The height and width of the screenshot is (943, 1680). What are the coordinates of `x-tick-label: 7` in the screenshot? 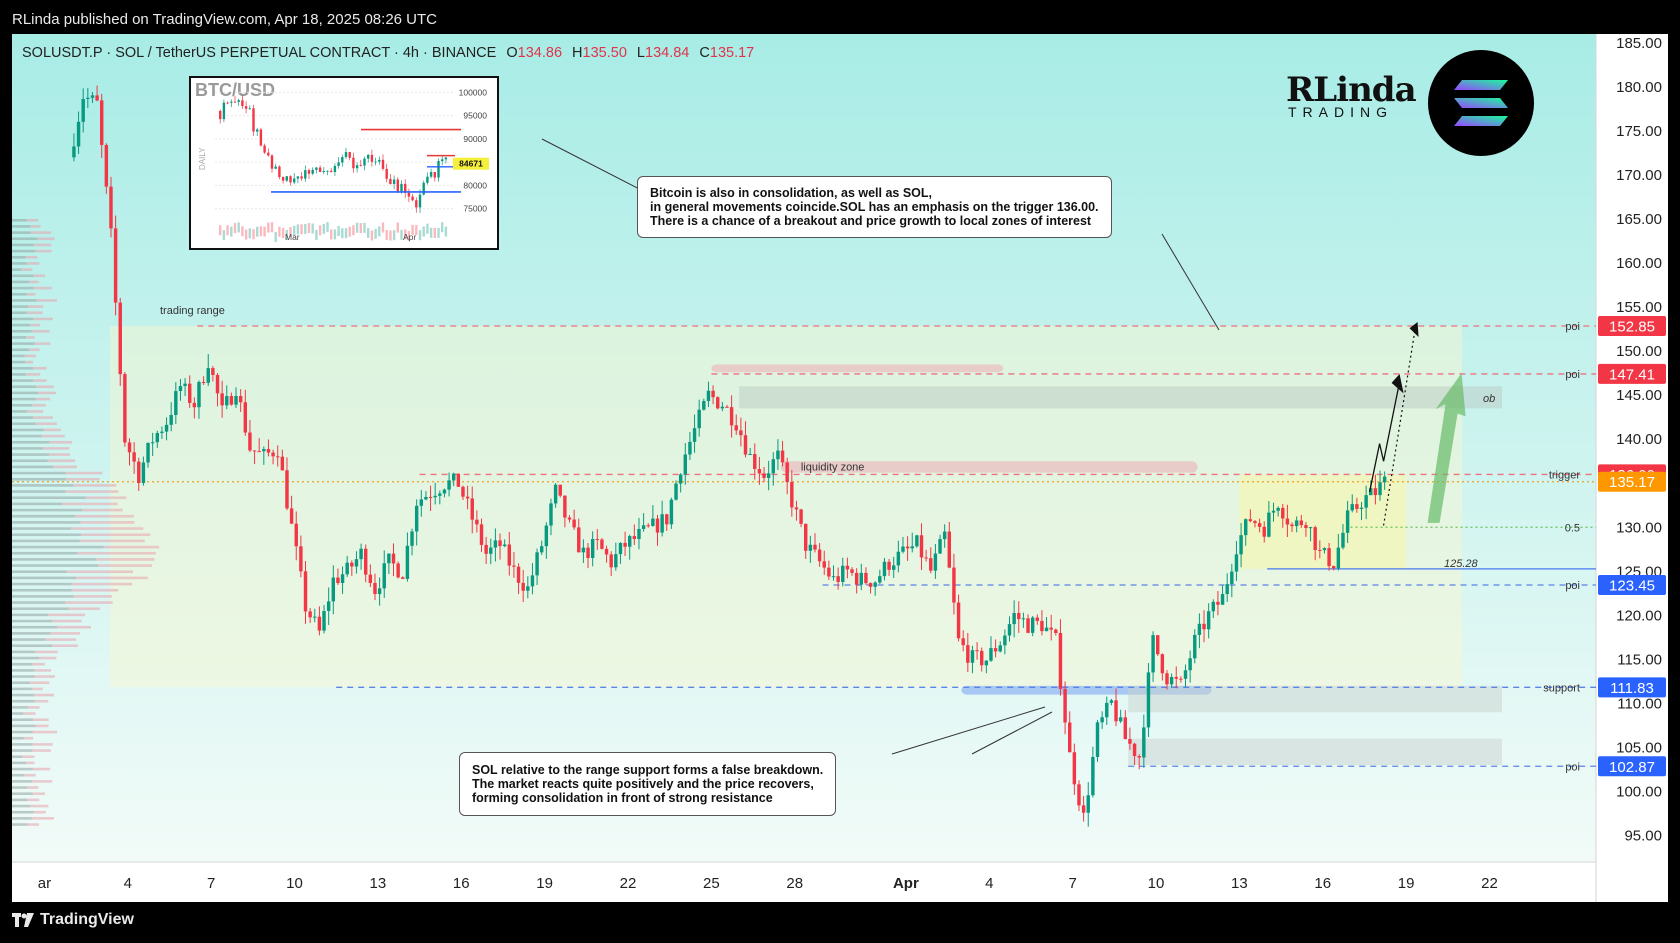 It's located at (211, 883).